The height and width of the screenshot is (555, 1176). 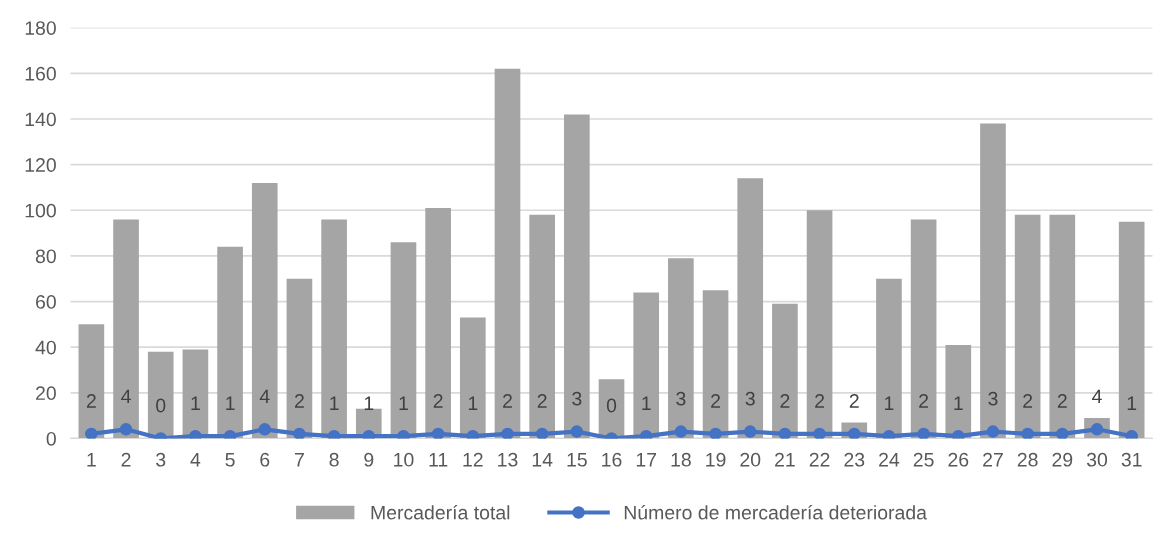 I want to click on x-tick-label: 17, so click(x=646, y=460).